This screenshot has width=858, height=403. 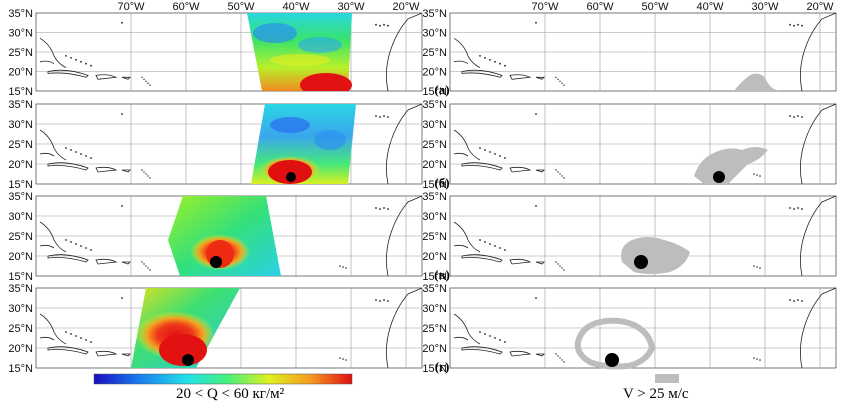 I want to click on wind-mask-b, so click(x=731, y=165).